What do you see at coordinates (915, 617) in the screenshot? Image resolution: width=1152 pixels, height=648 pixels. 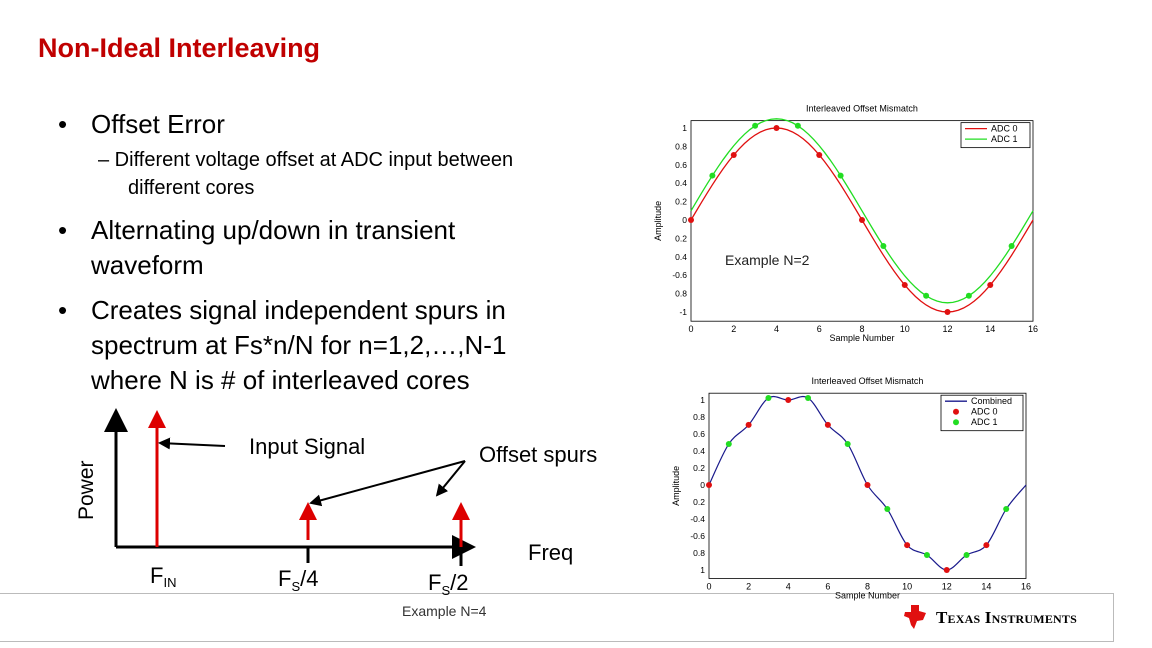 I see `ti-logo-icon` at bounding box center [915, 617].